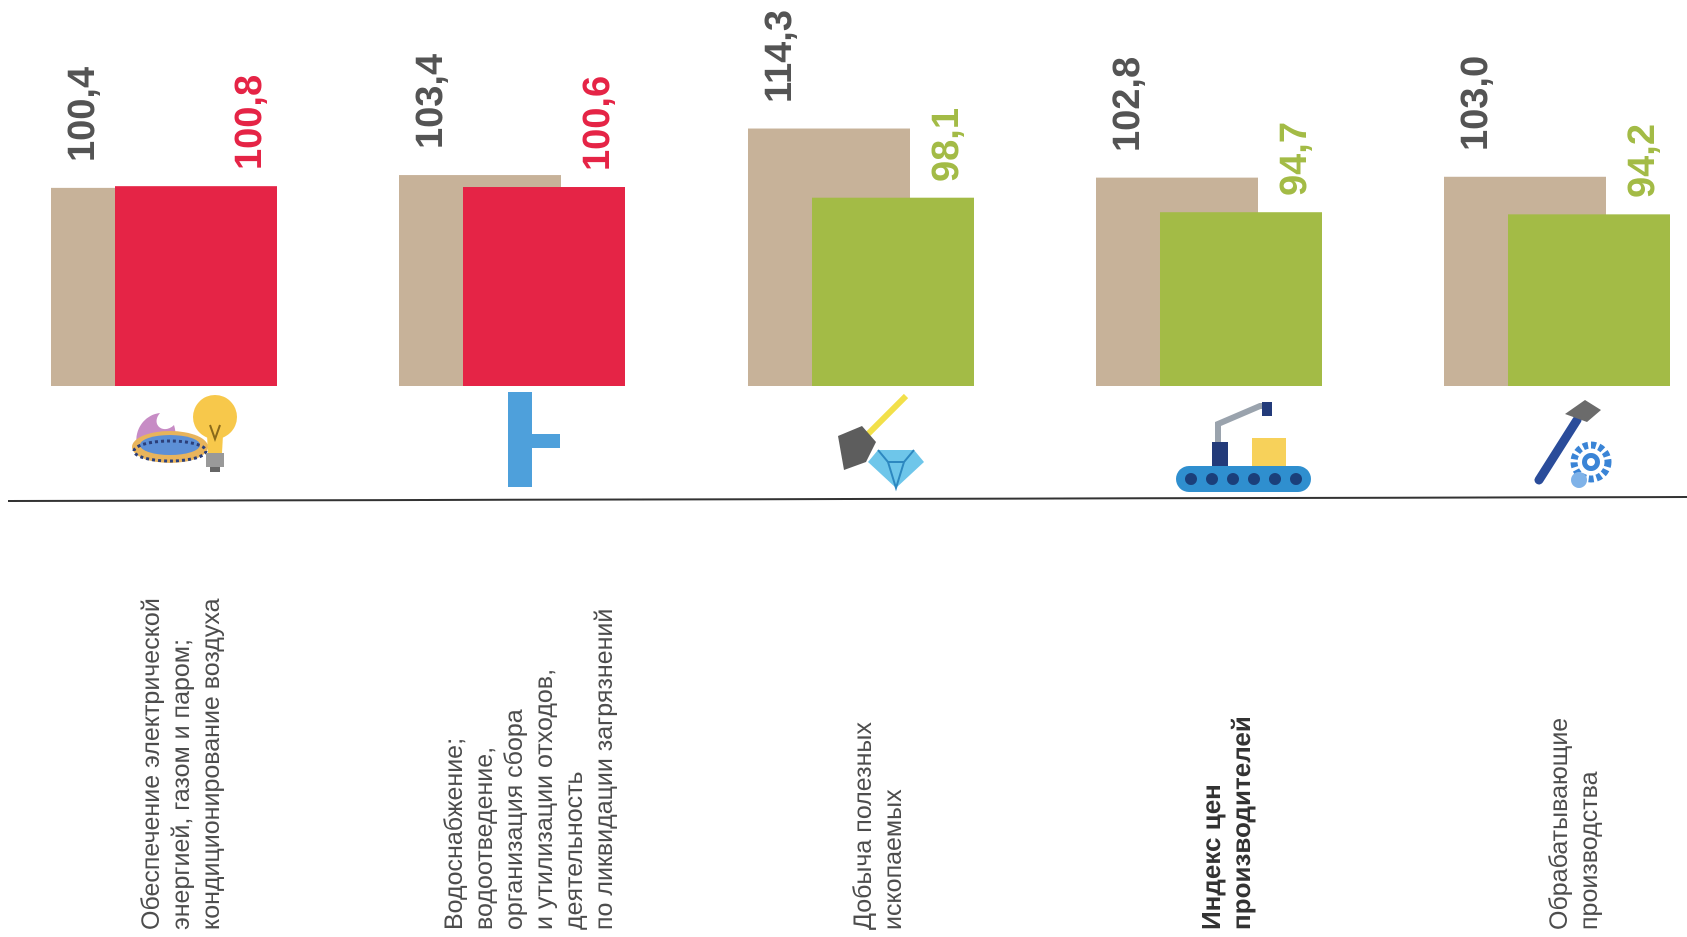 This screenshot has width=1687, height=937. What do you see at coordinates (82, 114) in the screenshot?
I see `value-label-series1-0: 100,4` at bounding box center [82, 114].